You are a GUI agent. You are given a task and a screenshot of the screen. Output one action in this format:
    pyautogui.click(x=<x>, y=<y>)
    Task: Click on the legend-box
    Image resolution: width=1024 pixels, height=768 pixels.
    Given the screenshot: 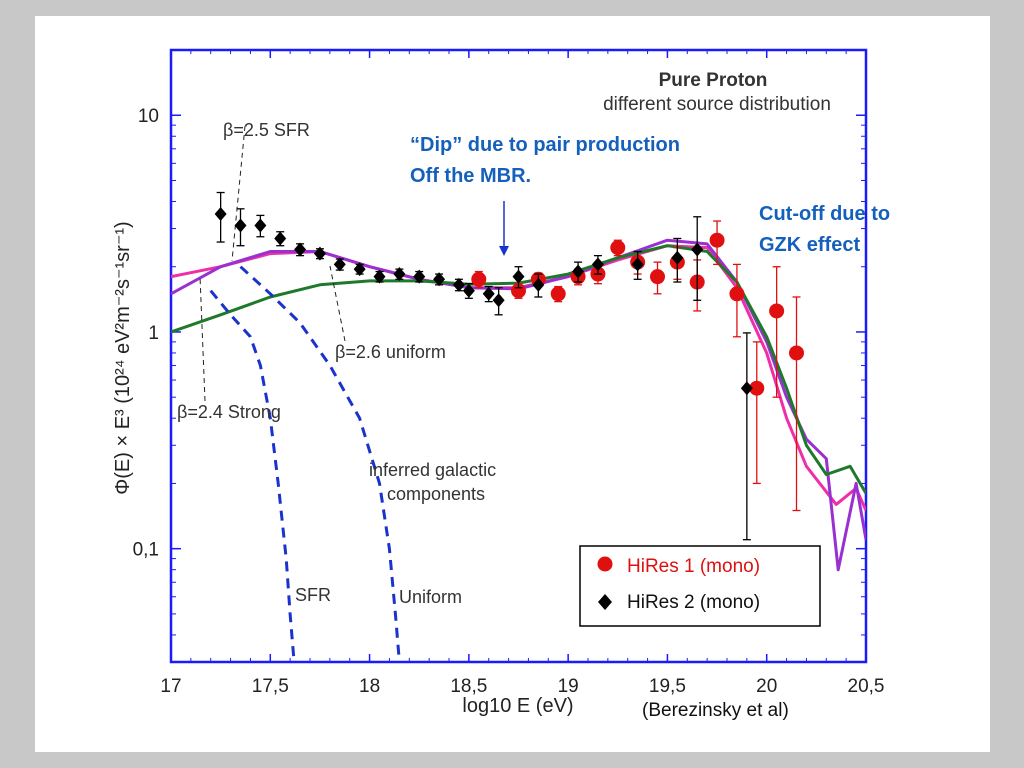 What is the action you would take?
    pyautogui.click(x=700, y=586)
    